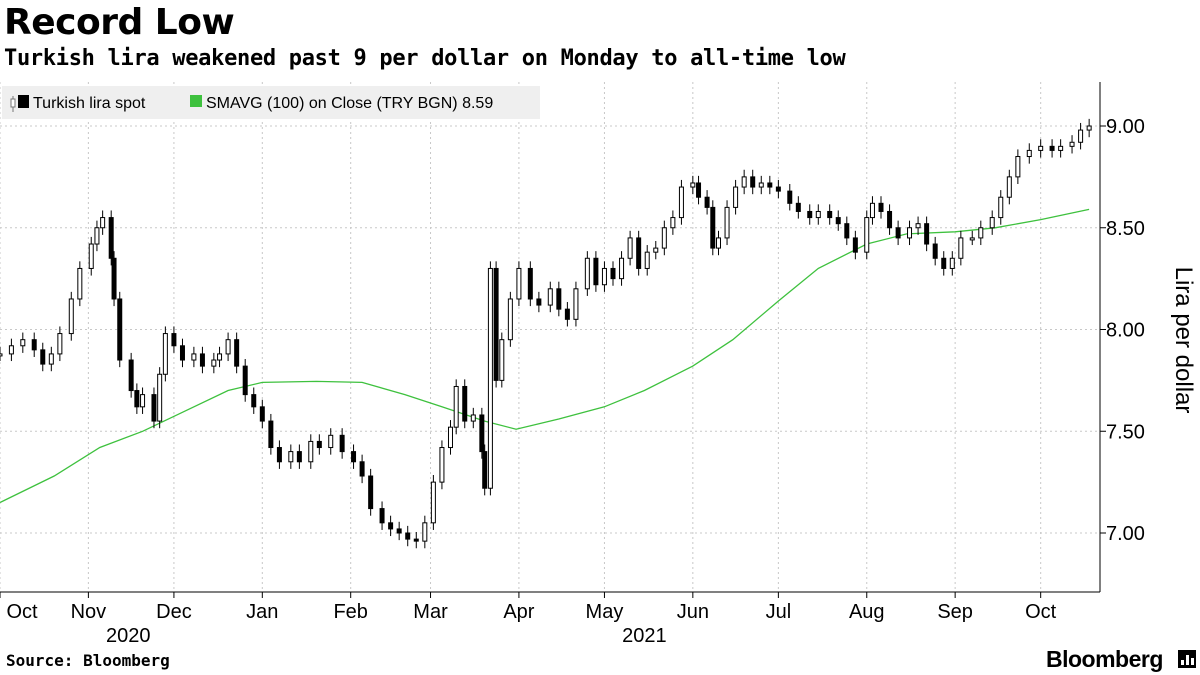 Image resolution: width=1200 pixels, height=675 pixels. Describe the element at coordinates (22, 612) in the screenshot. I see `x-tick-label: Oct` at that location.